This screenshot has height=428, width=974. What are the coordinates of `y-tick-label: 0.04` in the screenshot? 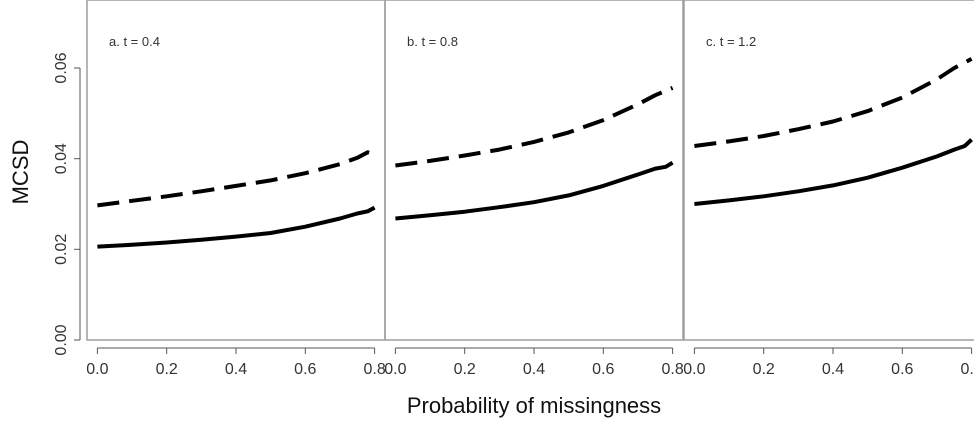 It's located at (61, 158).